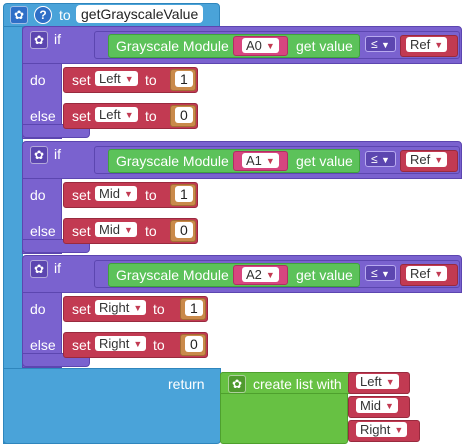  Describe the element at coordinates (43, 15) in the screenshot. I see `help-icon: ?` at that location.